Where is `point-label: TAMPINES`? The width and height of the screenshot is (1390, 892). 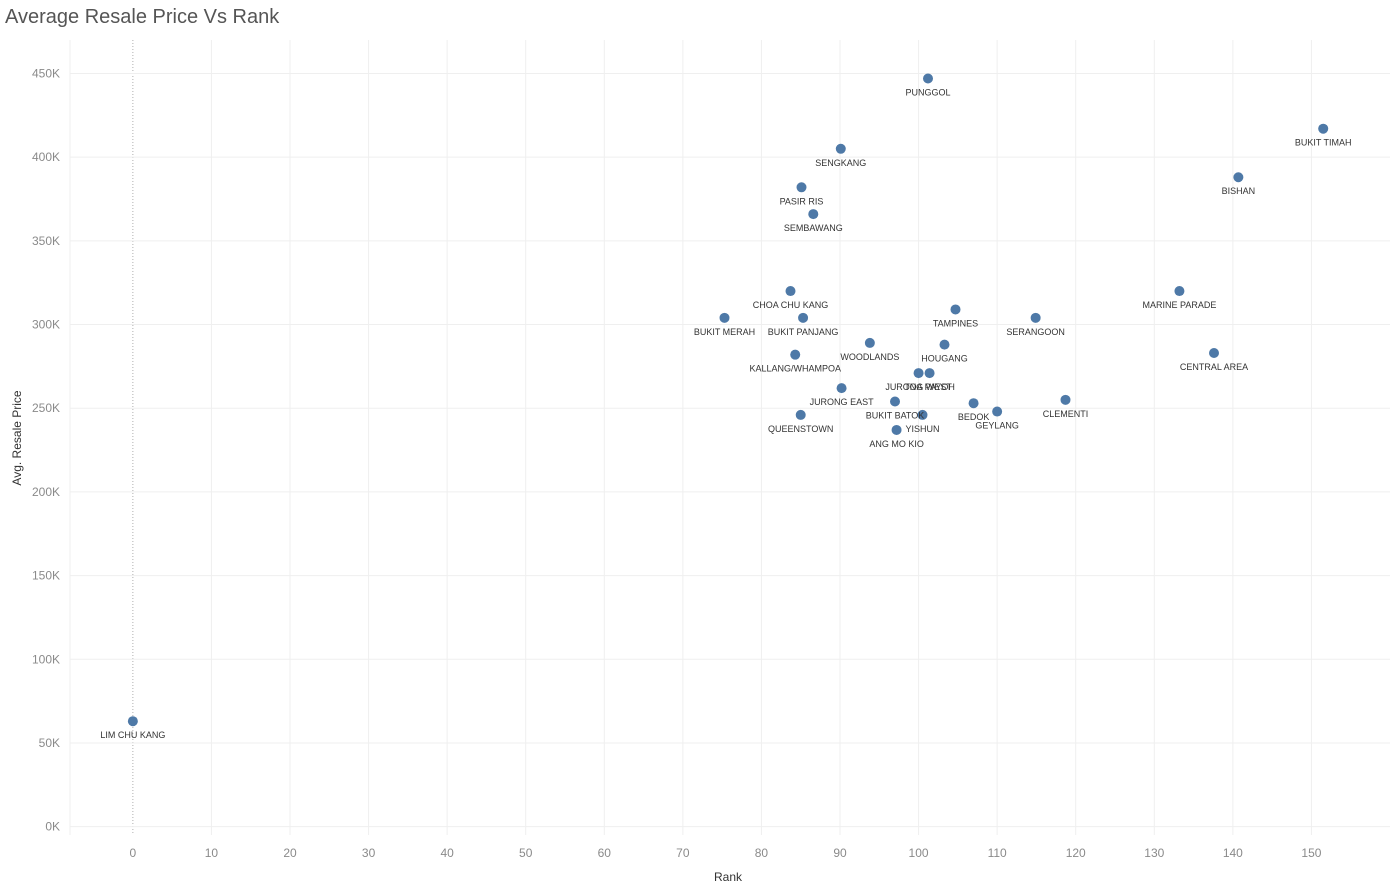 point-label: TAMPINES is located at coordinates (955, 323).